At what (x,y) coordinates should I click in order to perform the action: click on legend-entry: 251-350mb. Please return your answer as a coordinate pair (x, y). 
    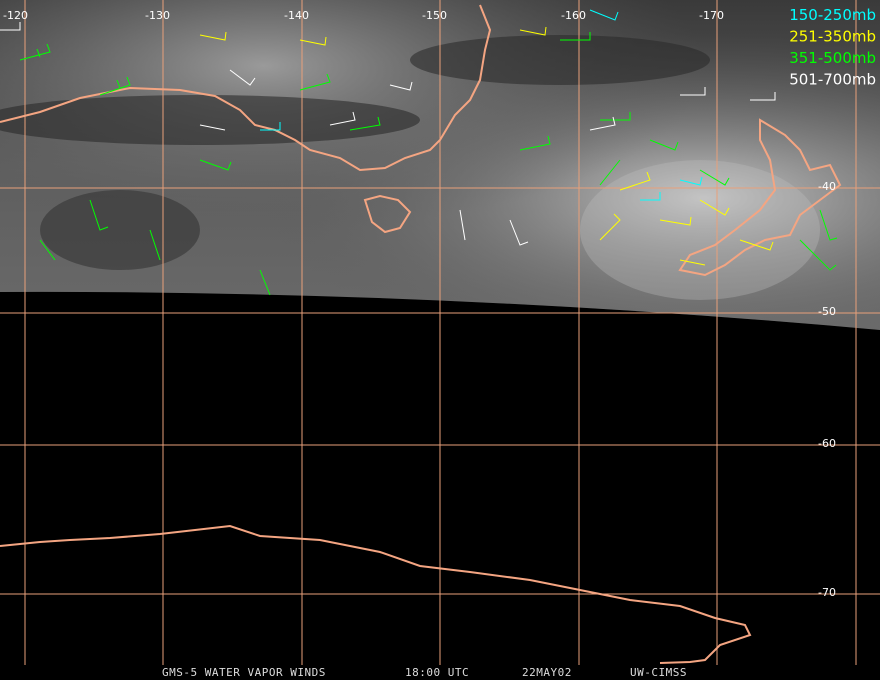
    Looking at the image, I should click on (832, 37).